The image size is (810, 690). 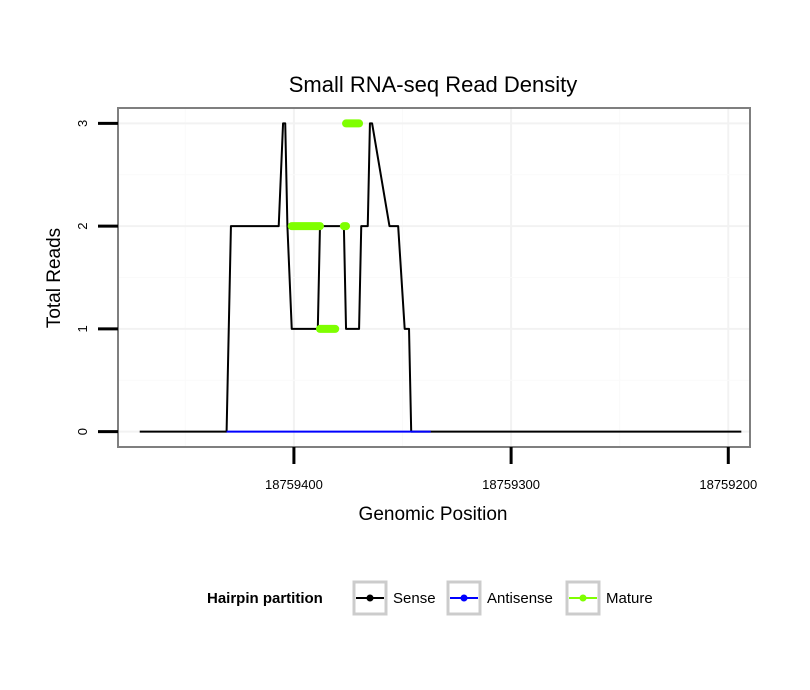 I want to click on legend-key-sense-point, so click(x=370, y=598).